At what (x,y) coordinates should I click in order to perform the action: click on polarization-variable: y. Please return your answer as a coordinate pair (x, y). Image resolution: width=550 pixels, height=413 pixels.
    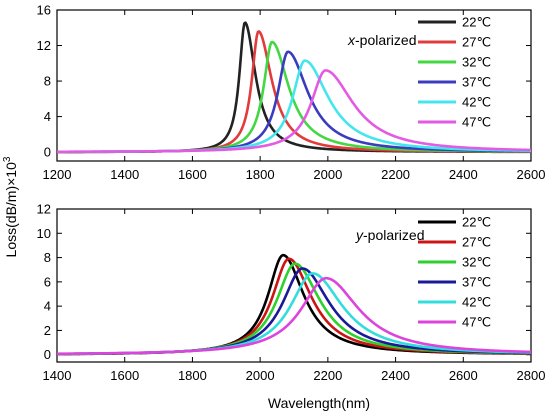
    Looking at the image, I should click on (359, 235).